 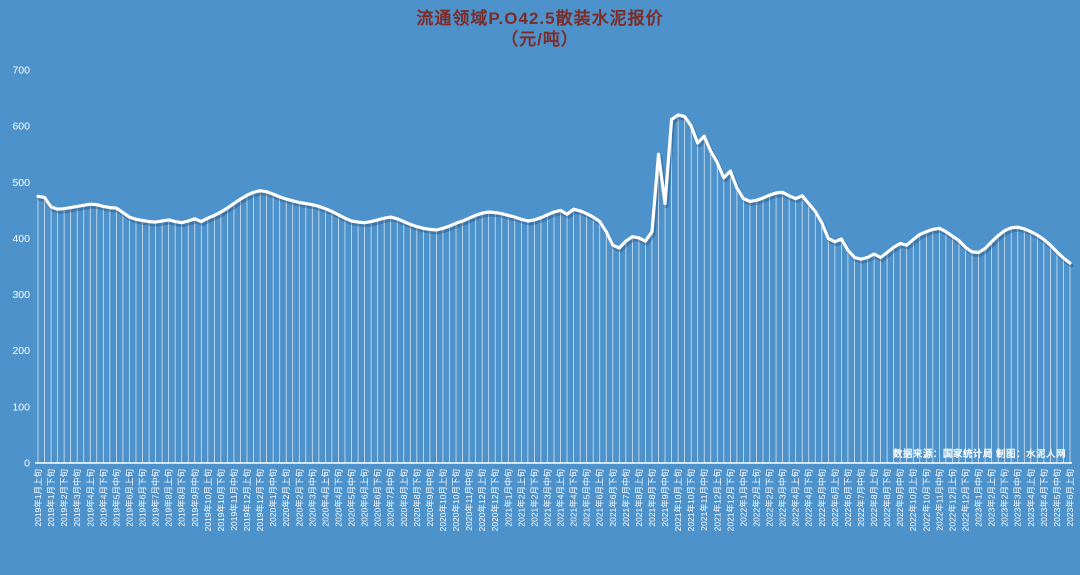 I want to click on y-axis-tick-label: 600, so click(x=21, y=127).